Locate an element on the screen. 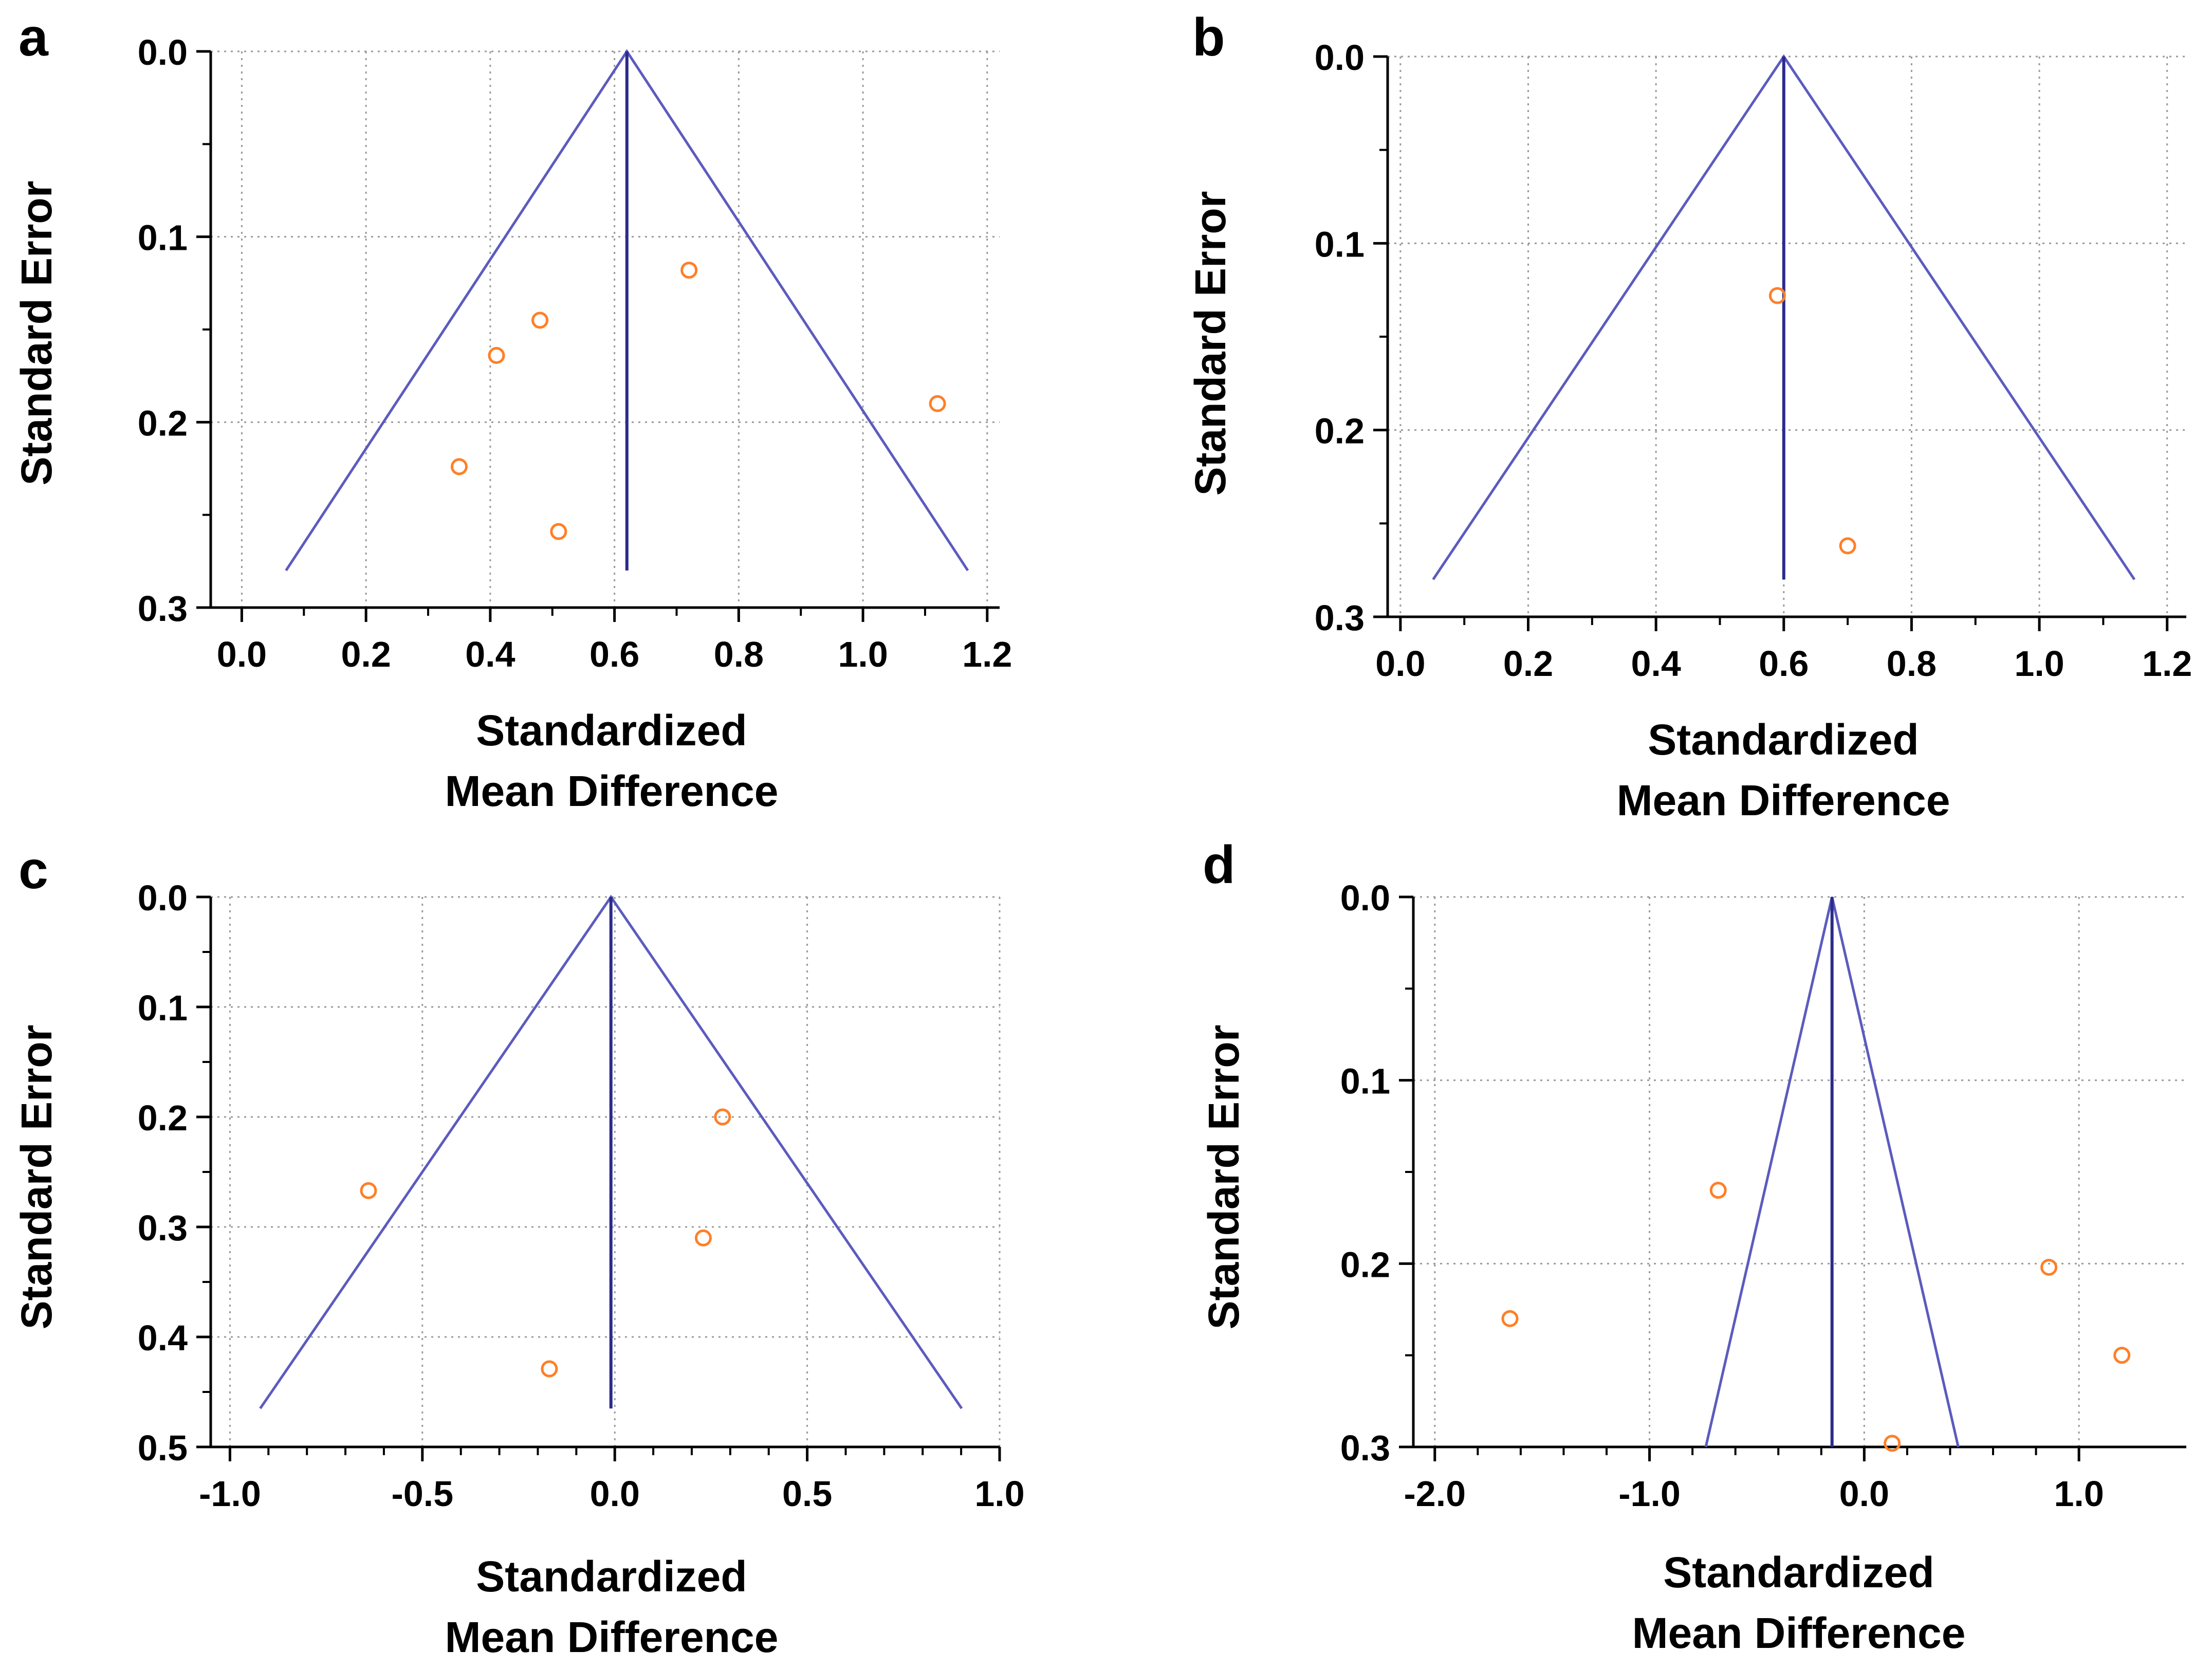 This screenshot has height=1669, width=2212. x-tick-label: -0.5 is located at coordinates (423, 1494).